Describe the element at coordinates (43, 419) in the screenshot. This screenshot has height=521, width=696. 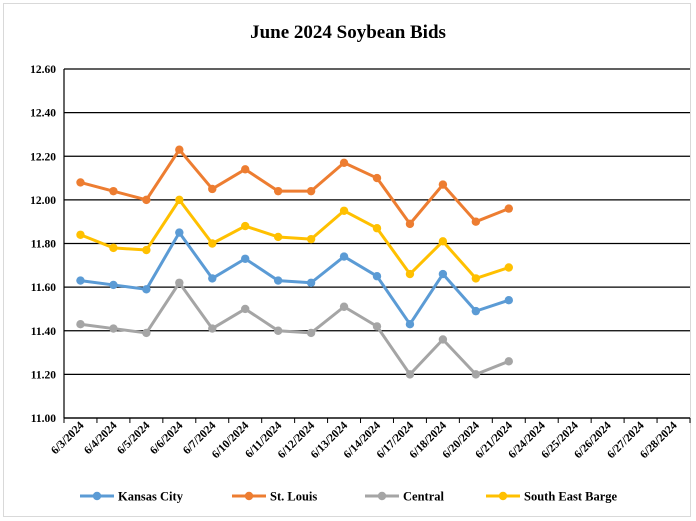
I see `y-tick-label: 11.00` at that location.